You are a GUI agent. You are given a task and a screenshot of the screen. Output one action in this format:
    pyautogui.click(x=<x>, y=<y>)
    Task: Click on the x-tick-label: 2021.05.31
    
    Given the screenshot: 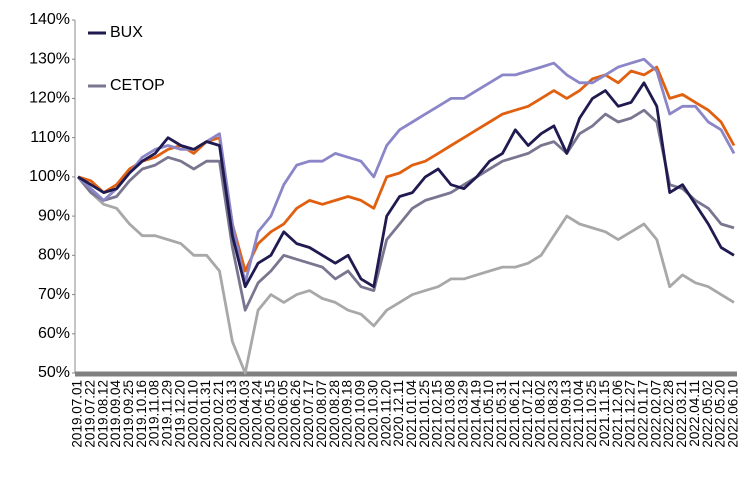 What is the action you would take?
    pyautogui.click(x=501, y=414)
    